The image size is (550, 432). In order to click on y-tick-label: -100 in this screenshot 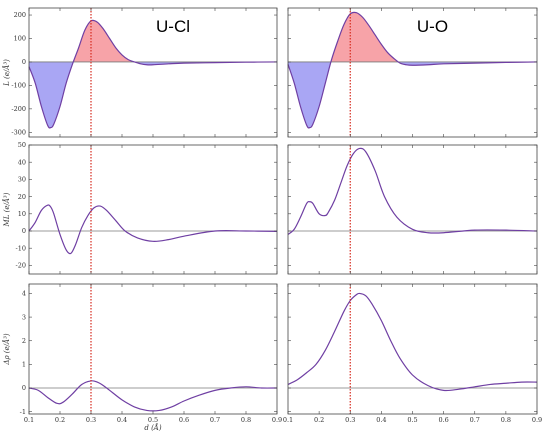, I will do `click(18, 86)`.